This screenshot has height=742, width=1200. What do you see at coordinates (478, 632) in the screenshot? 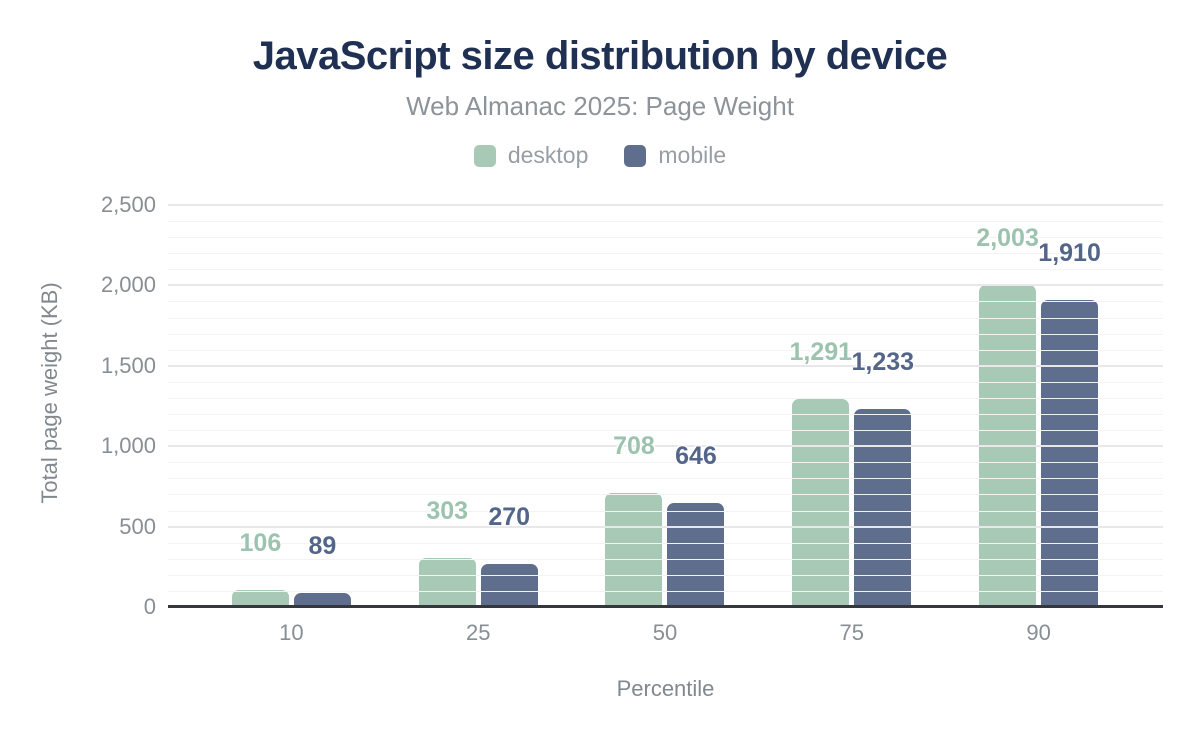
I see `x-tick-25: 25` at bounding box center [478, 632].